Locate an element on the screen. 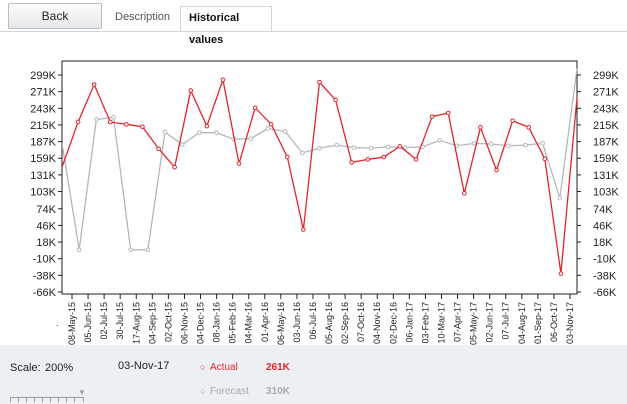  x-tick-label: 02-Sep-16 is located at coordinates (345, 323).